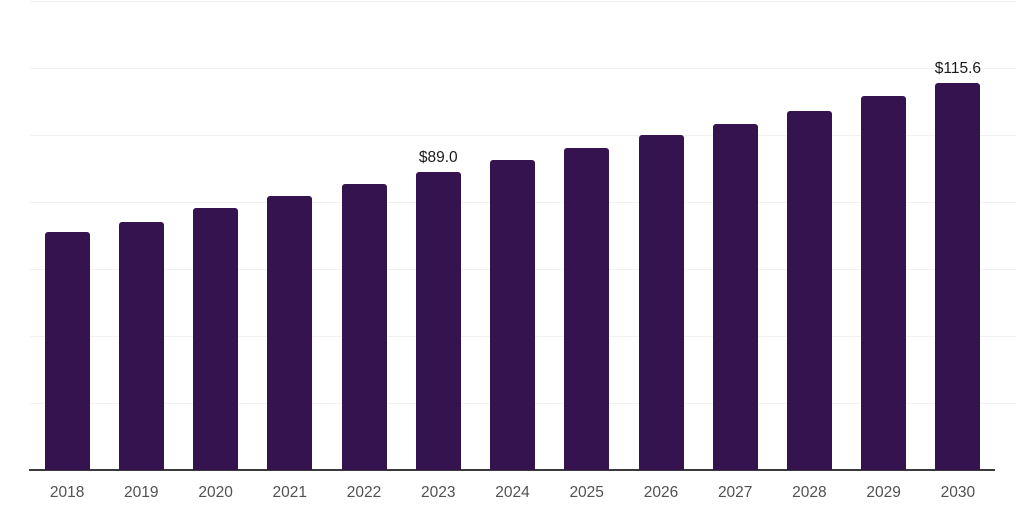 The height and width of the screenshot is (512, 1024). Describe the element at coordinates (438, 157) in the screenshot. I see `value-label-2023: $89.0` at that location.